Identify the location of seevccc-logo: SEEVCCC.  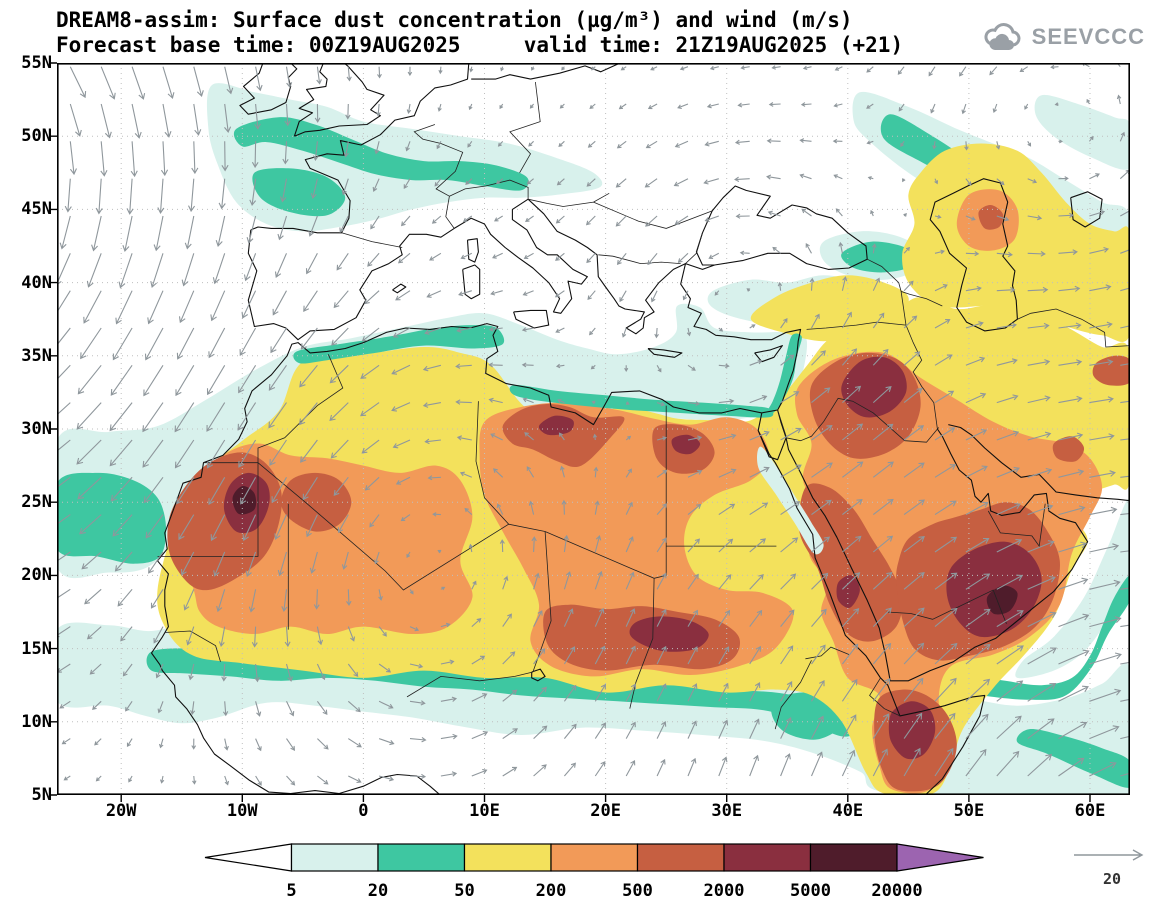
(1062, 37).